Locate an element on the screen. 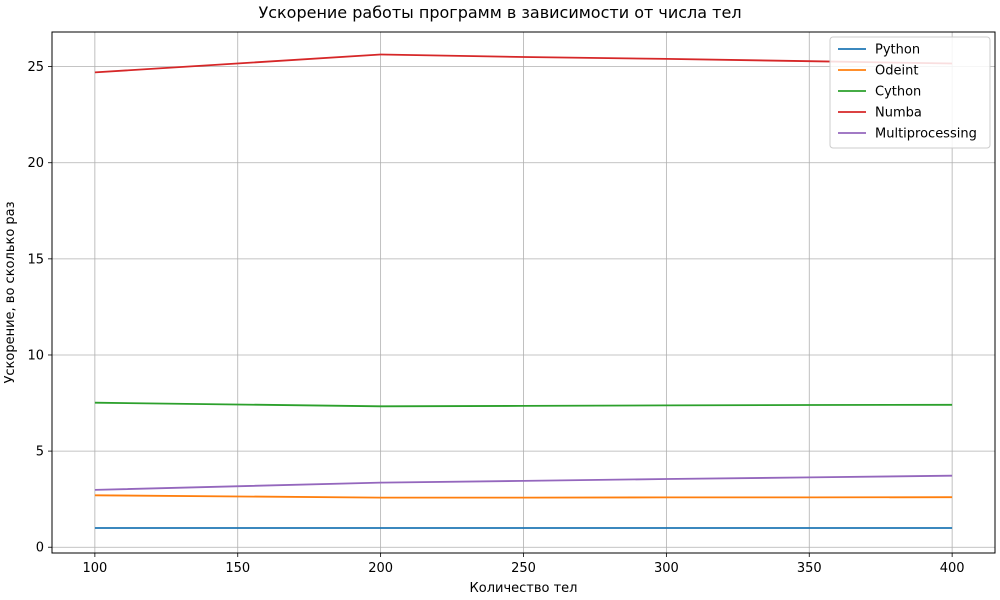 Image resolution: width=1000 pixels, height=600 pixels. legend-box is located at coordinates (910, 92).